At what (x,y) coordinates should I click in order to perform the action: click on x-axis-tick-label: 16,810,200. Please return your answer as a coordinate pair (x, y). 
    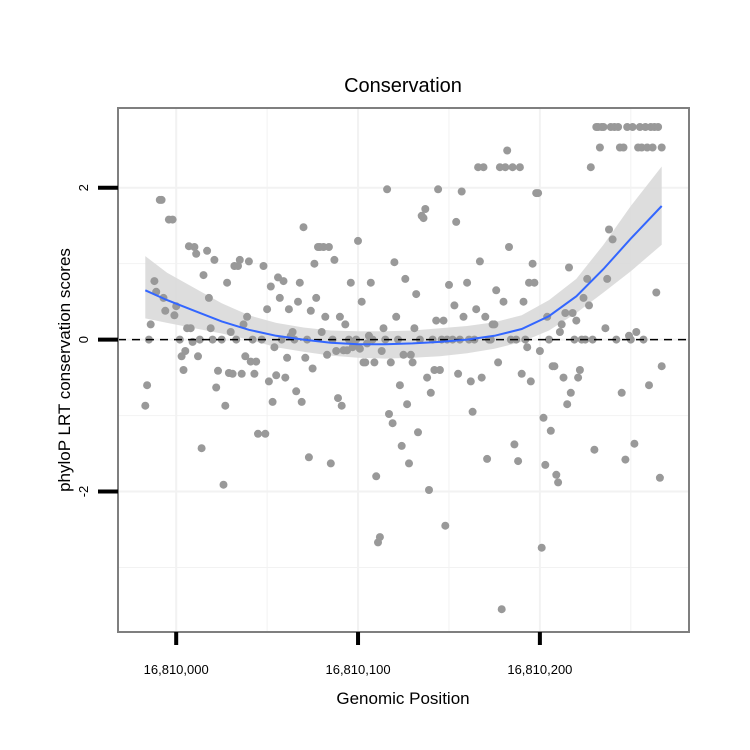
    Looking at the image, I should click on (539, 669).